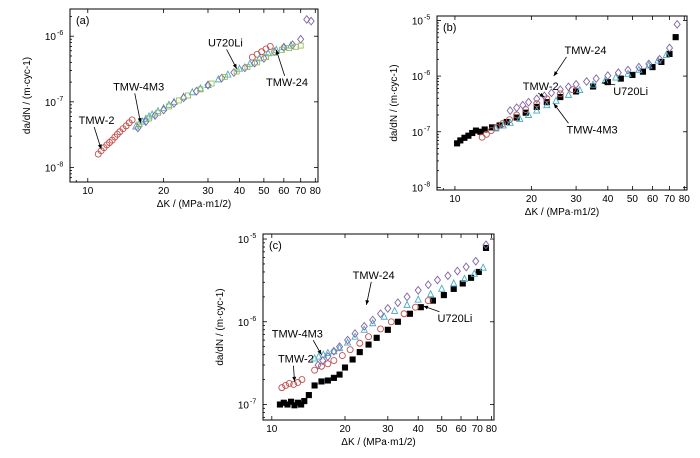 The image size is (700, 458). I want to click on y-tick-label: 10, so click(418, 77).